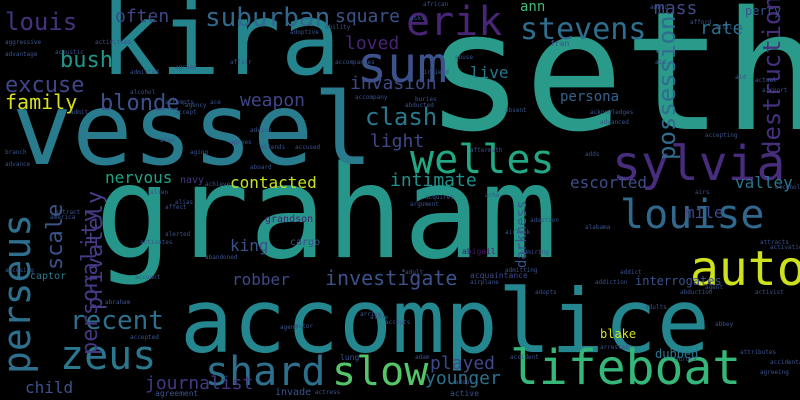 This screenshot has height=400, width=800. What do you see at coordinates (611, 282) in the screenshot?
I see `cloud-word: addiction` at bounding box center [611, 282].